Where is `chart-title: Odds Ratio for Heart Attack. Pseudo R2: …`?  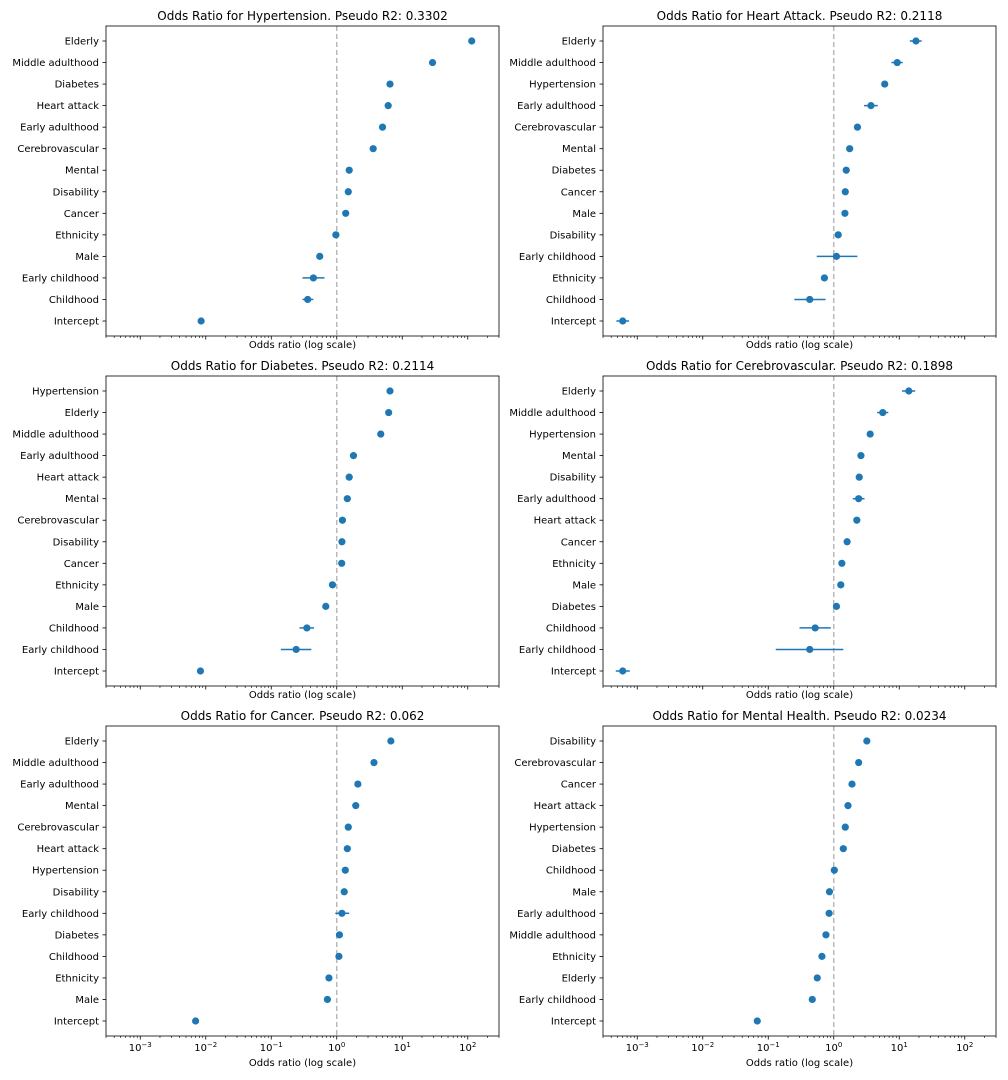 chart-title: Odds Ratio for Heart Attack. Pseudo R2: … is located at coordinates (800, 16).